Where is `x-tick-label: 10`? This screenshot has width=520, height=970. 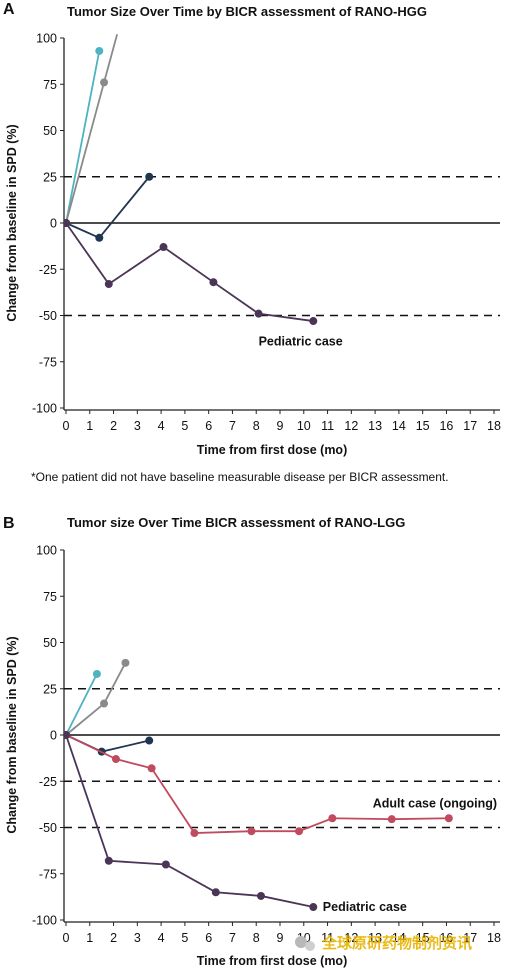
x-tick-label: 10 is located at coordinates (304, 426).